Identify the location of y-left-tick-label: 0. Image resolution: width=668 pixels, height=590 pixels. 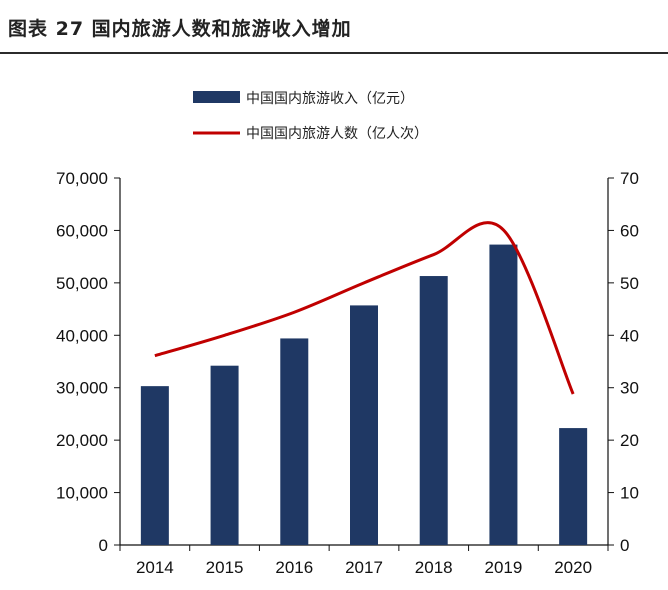
(103, 545).